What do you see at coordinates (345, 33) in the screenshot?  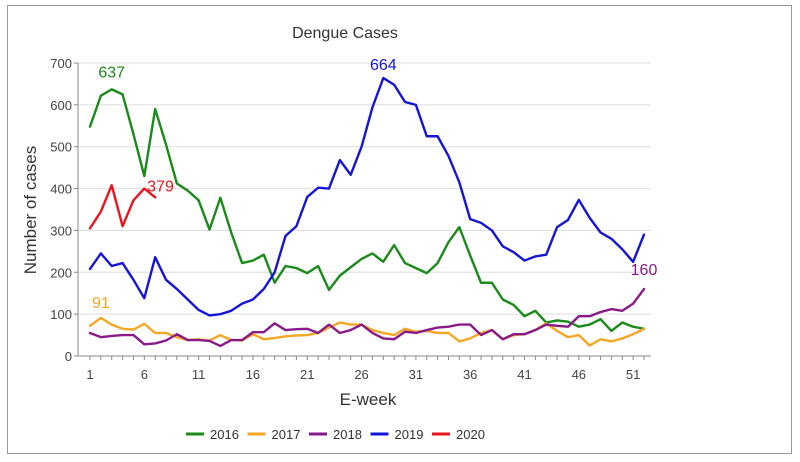 I see `chart-title: Dengue Cases` at bounding box center [345, 33].